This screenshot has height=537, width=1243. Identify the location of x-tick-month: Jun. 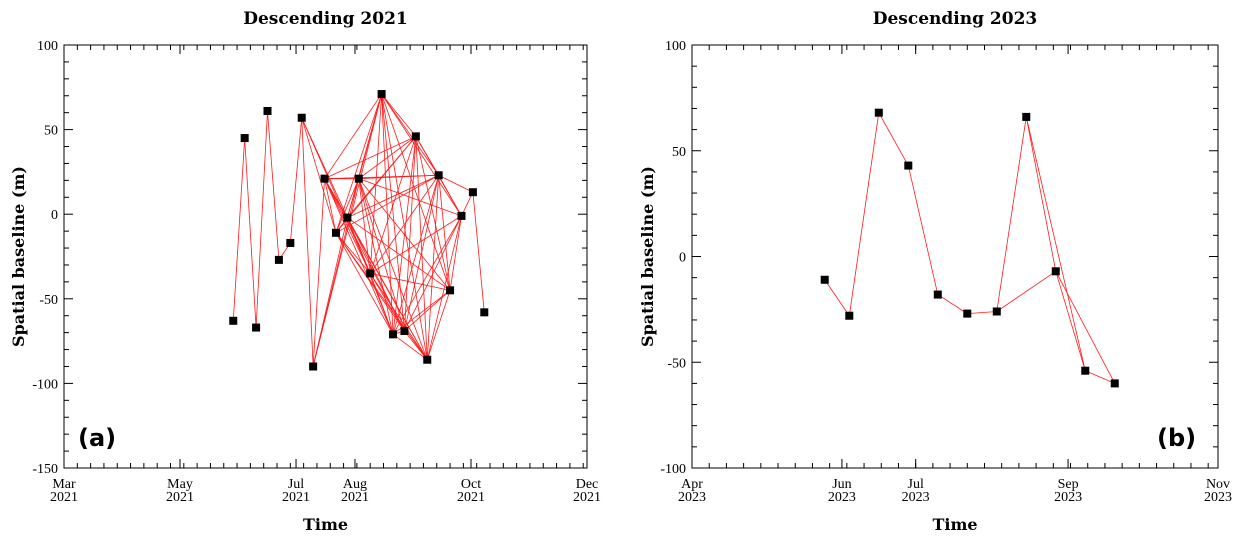
(841, 484).